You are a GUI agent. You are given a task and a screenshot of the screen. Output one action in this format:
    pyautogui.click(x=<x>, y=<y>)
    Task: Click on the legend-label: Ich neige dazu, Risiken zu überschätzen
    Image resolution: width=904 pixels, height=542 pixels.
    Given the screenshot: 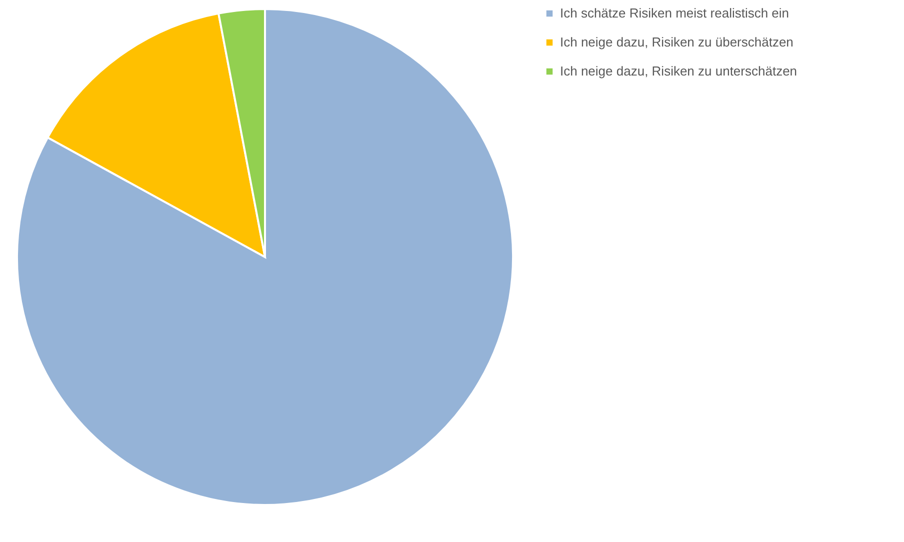 What is the action you would take?
    pyautogui.click(x=677, y=42)
    